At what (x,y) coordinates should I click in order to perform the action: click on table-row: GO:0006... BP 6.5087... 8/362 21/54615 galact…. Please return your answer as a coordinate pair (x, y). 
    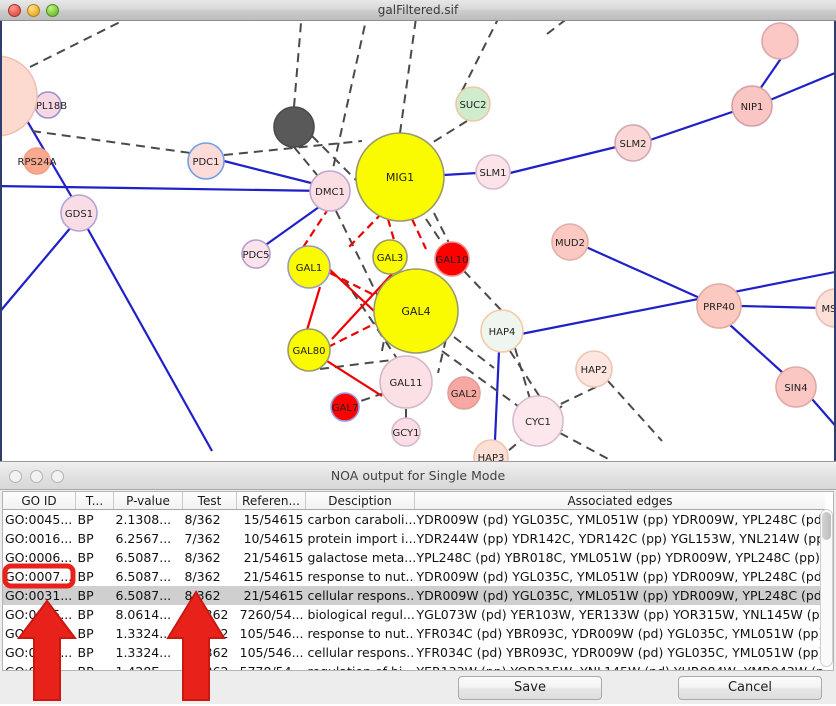
    Looking at the image, I should click on (414, 557).